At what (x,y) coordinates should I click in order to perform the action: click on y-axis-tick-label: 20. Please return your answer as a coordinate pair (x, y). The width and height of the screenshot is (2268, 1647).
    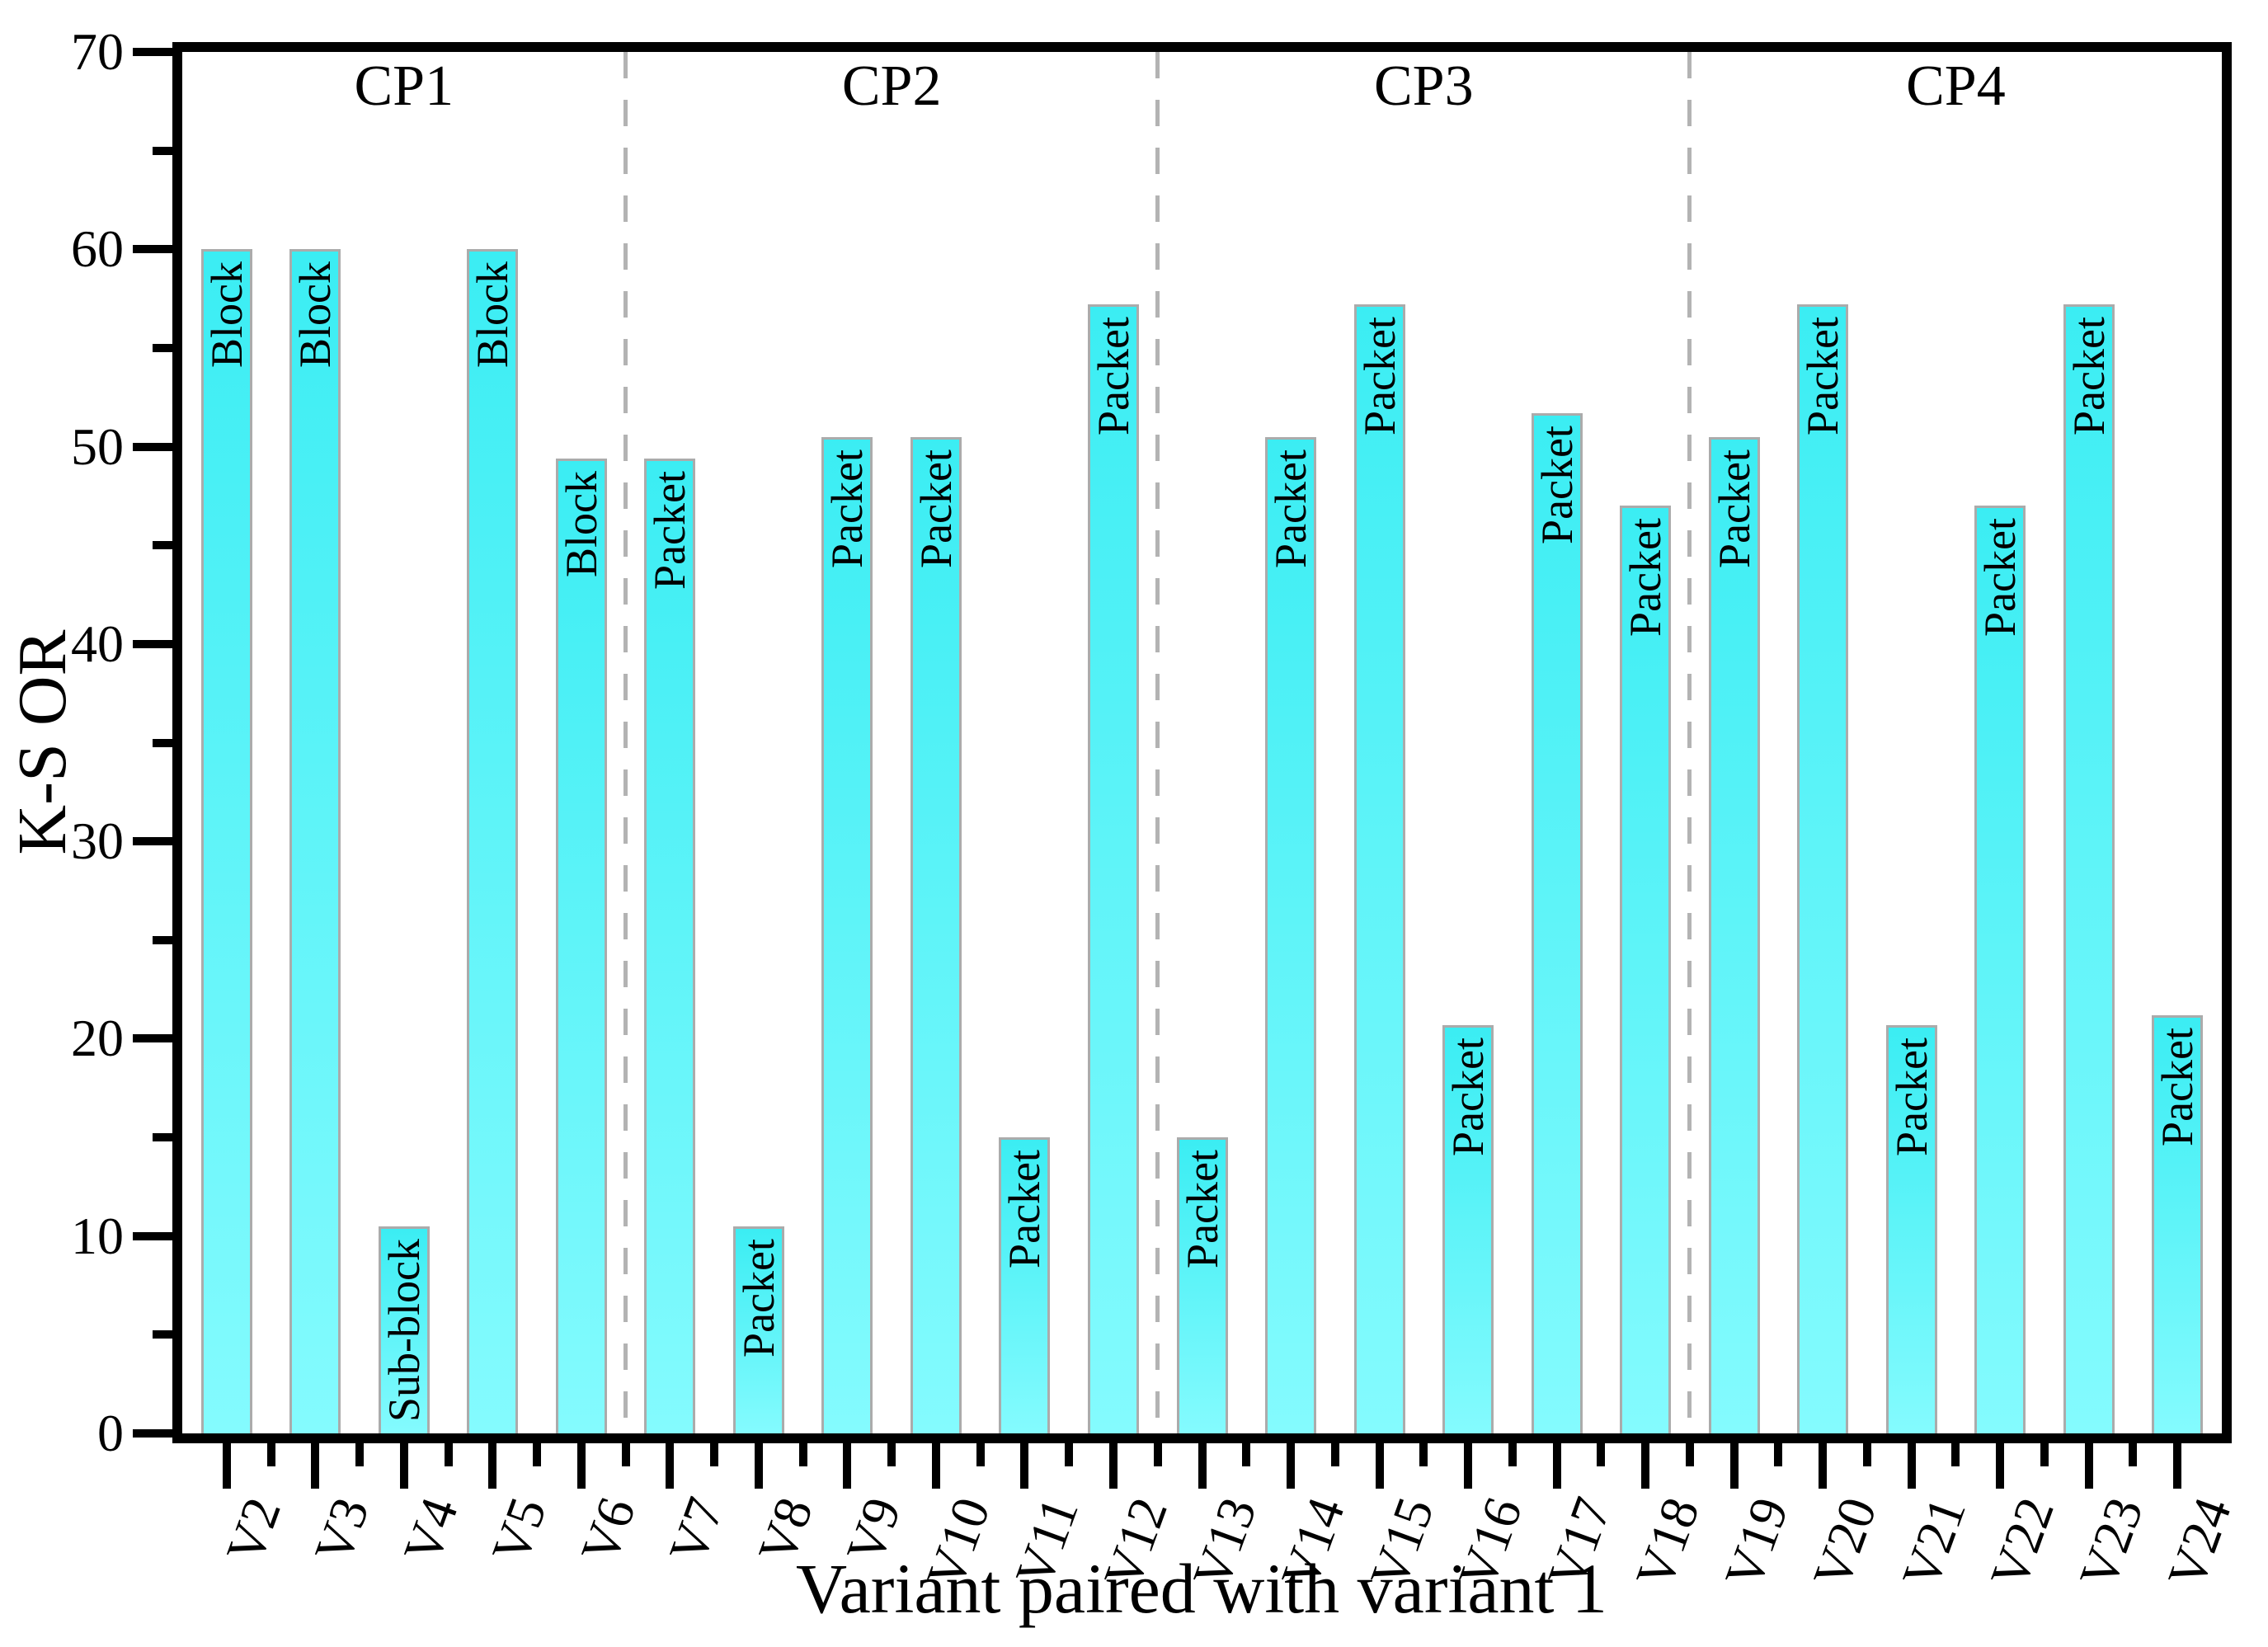
    Looking at the image, I should click on (97, 1038).